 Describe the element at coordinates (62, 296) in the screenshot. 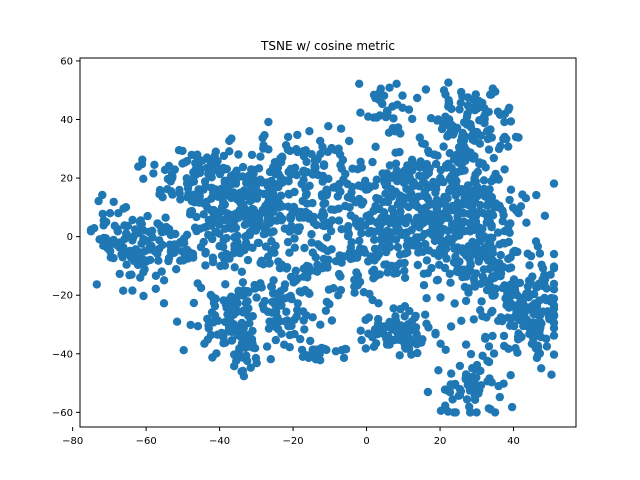

I see `y-tick-label: −20` at that location.